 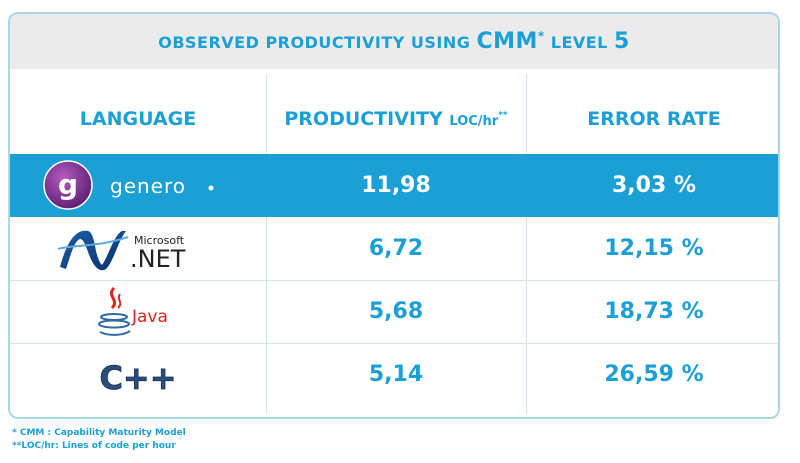 I want to click on svg-text: g, so click(x=68, y=184).